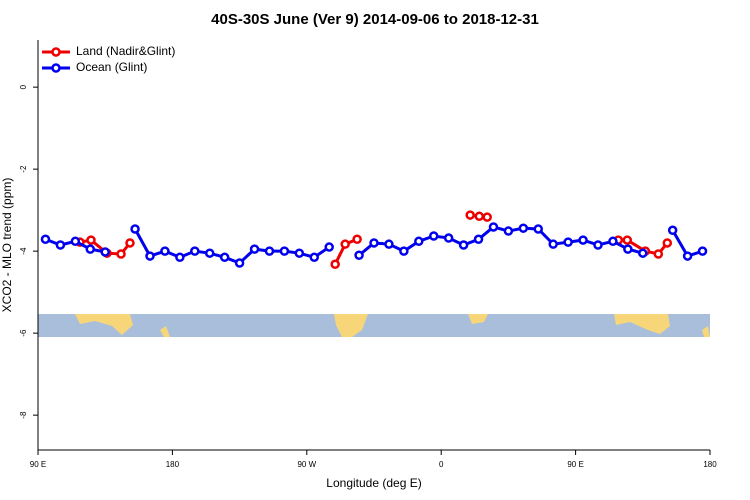 The height and width of the screenshot is (500, 750). I want to click on legend-label: Land (Nadir&Glint), so click(125, 51).